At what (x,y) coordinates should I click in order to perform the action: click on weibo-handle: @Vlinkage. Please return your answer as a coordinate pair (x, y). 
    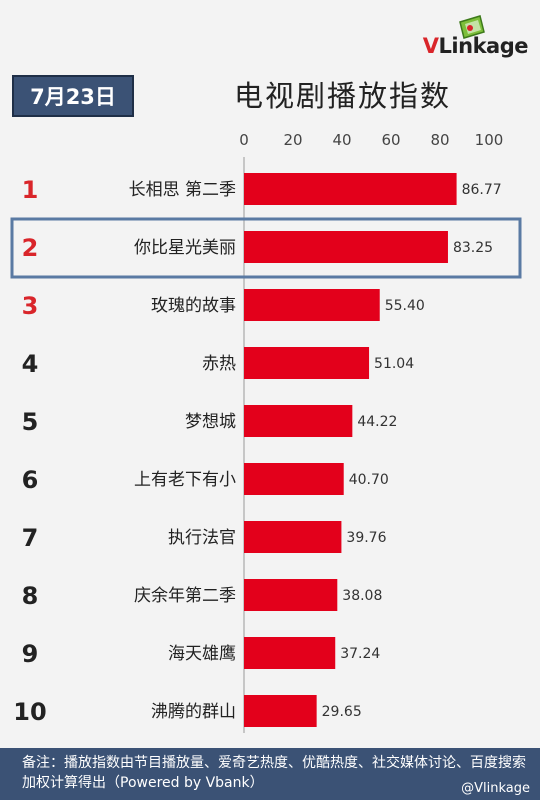
    Looking at the image, I should click on (495, 788).